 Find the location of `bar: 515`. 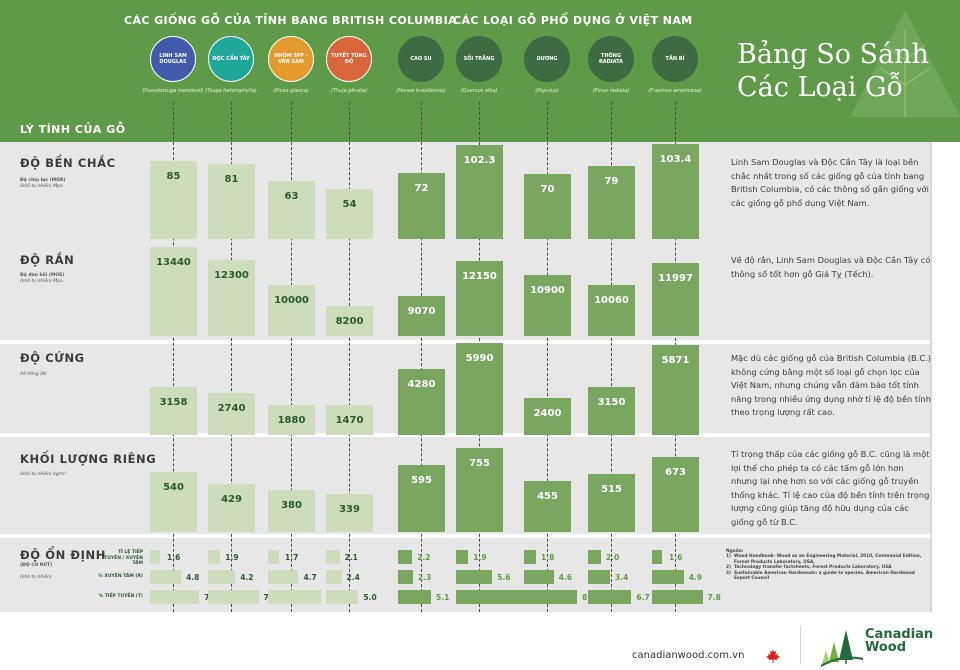

bar: 515 is located at coordinates (611, 503).